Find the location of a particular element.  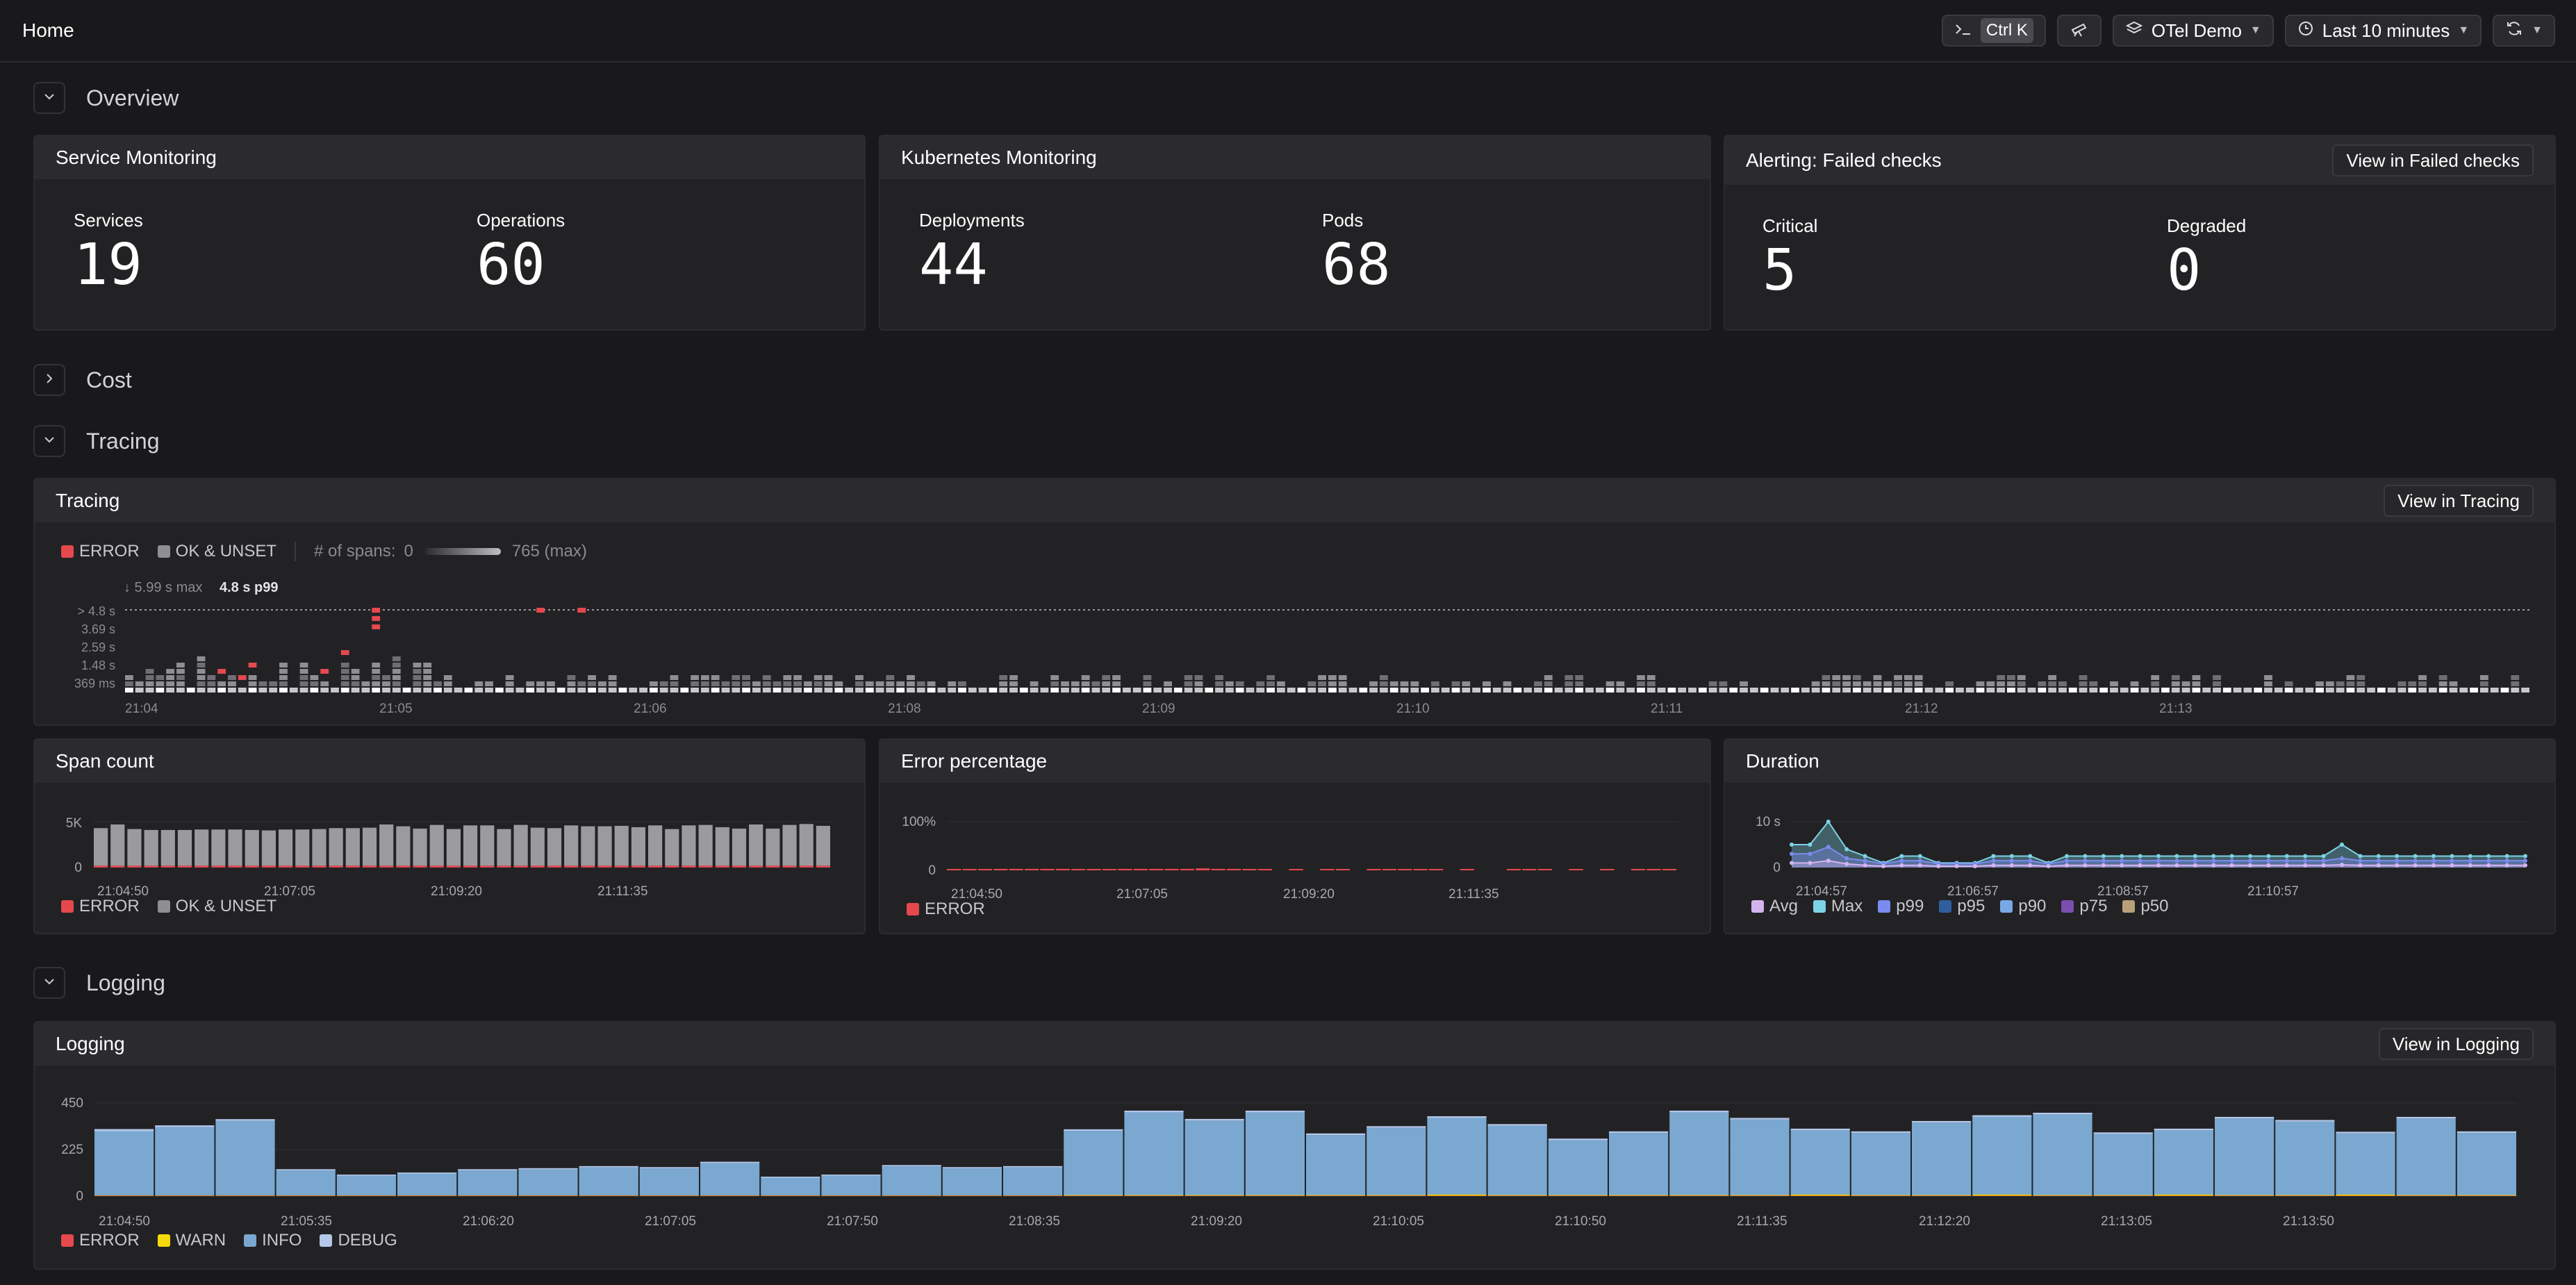

view-in-tracing-button: View in Tracing is located at coordinates (2459, 501).